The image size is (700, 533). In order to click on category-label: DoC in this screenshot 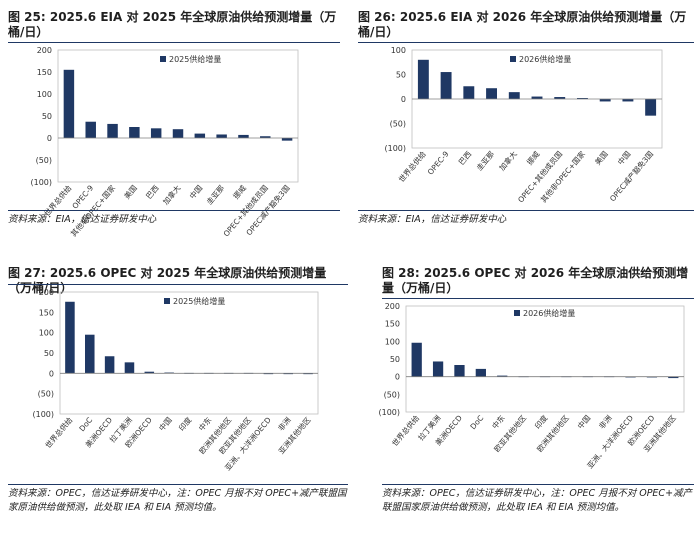, I will do `click(476, 423)`.